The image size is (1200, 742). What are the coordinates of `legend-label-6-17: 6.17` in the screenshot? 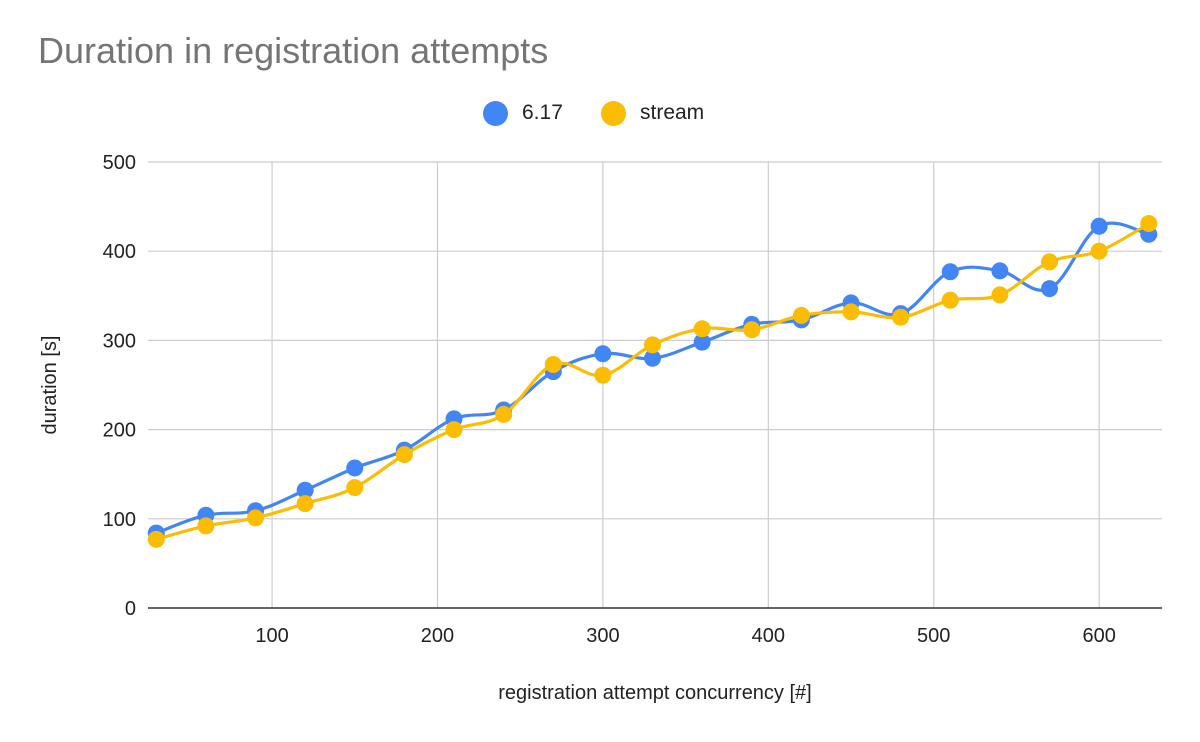 It's located at (542, 112).